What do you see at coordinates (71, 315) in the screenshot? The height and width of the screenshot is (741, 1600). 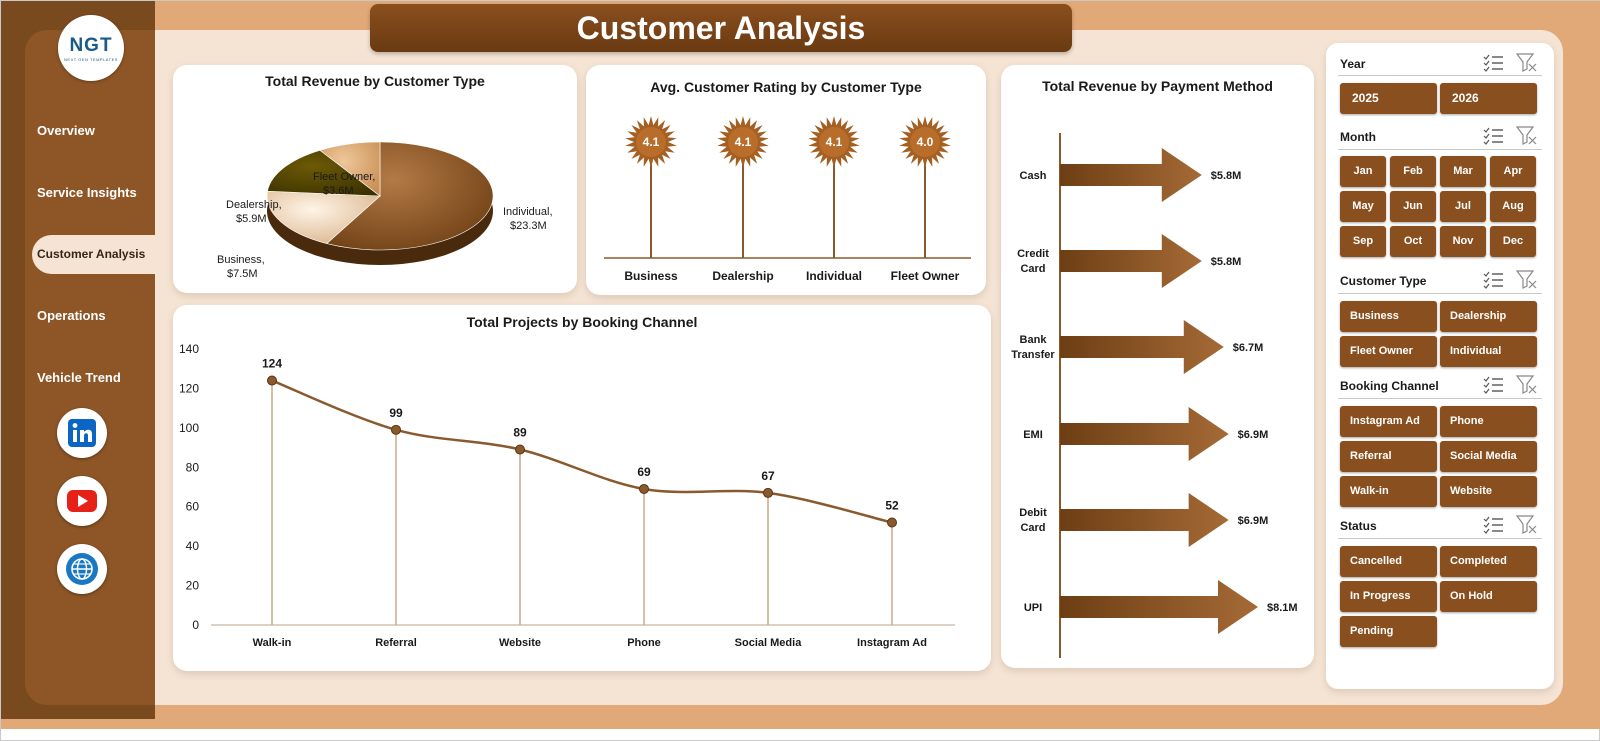 I see `nav-operations: Operations` at bounding box center [71, 315].